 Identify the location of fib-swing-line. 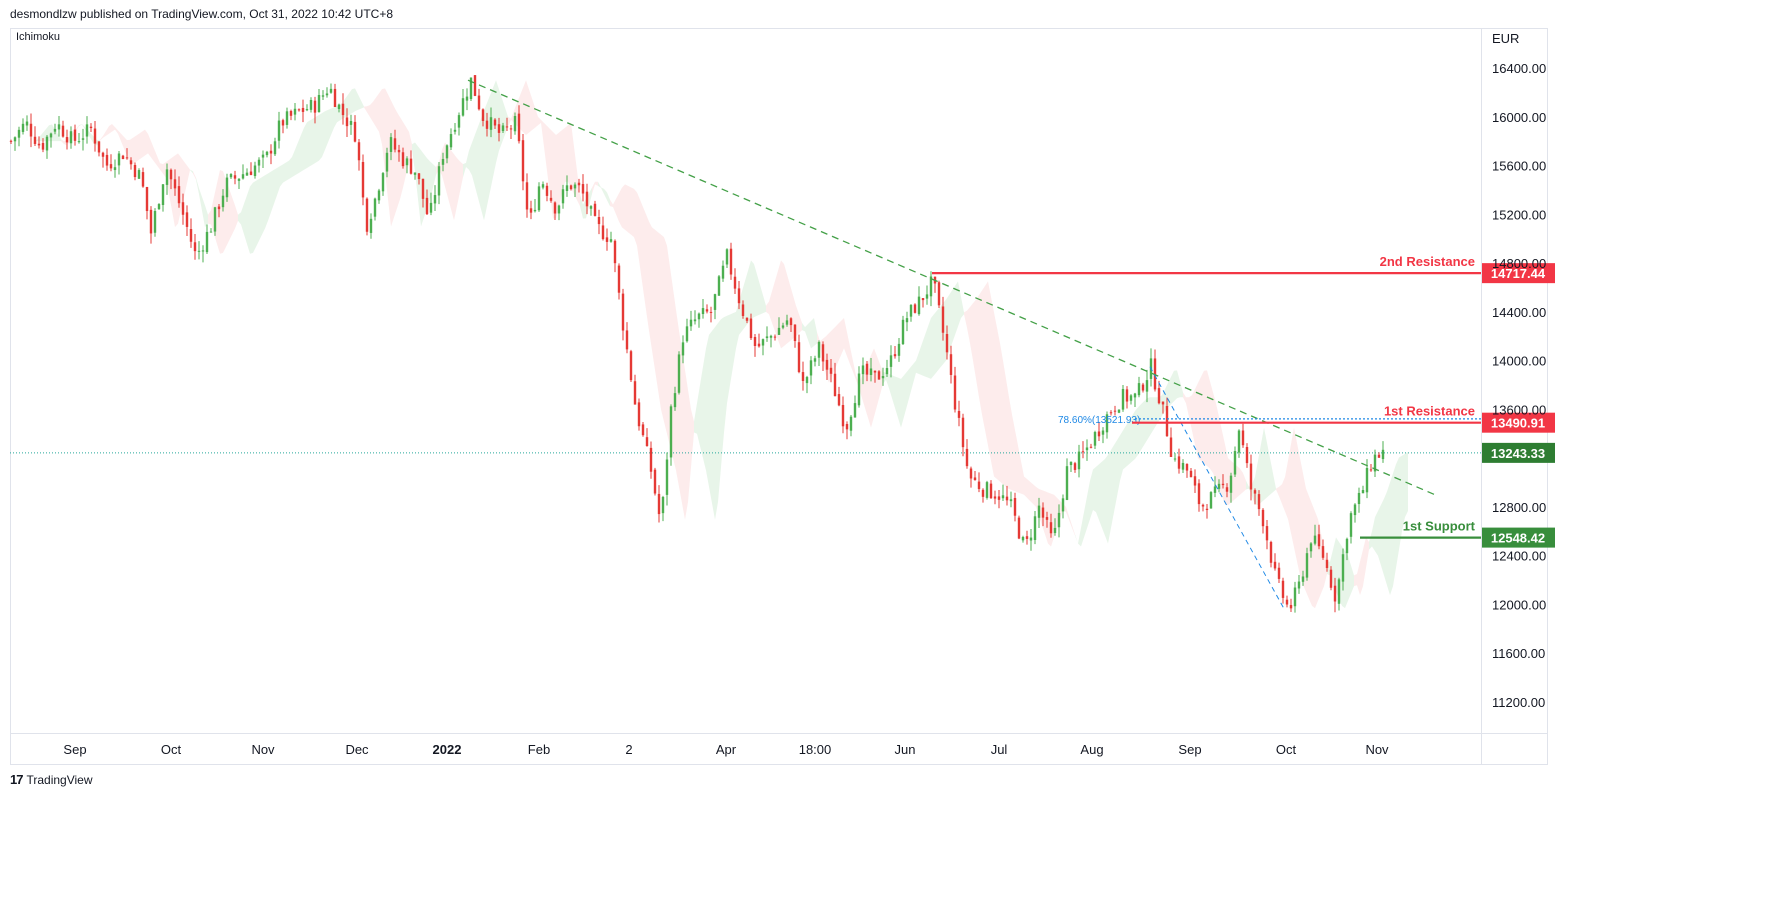
(1217, 488).